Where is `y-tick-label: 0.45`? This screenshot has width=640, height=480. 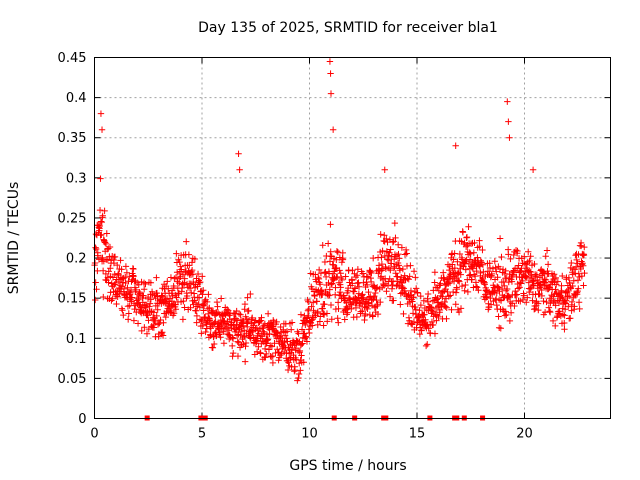 y-tick-label: 0.45 is located at coordinates (72, 58).